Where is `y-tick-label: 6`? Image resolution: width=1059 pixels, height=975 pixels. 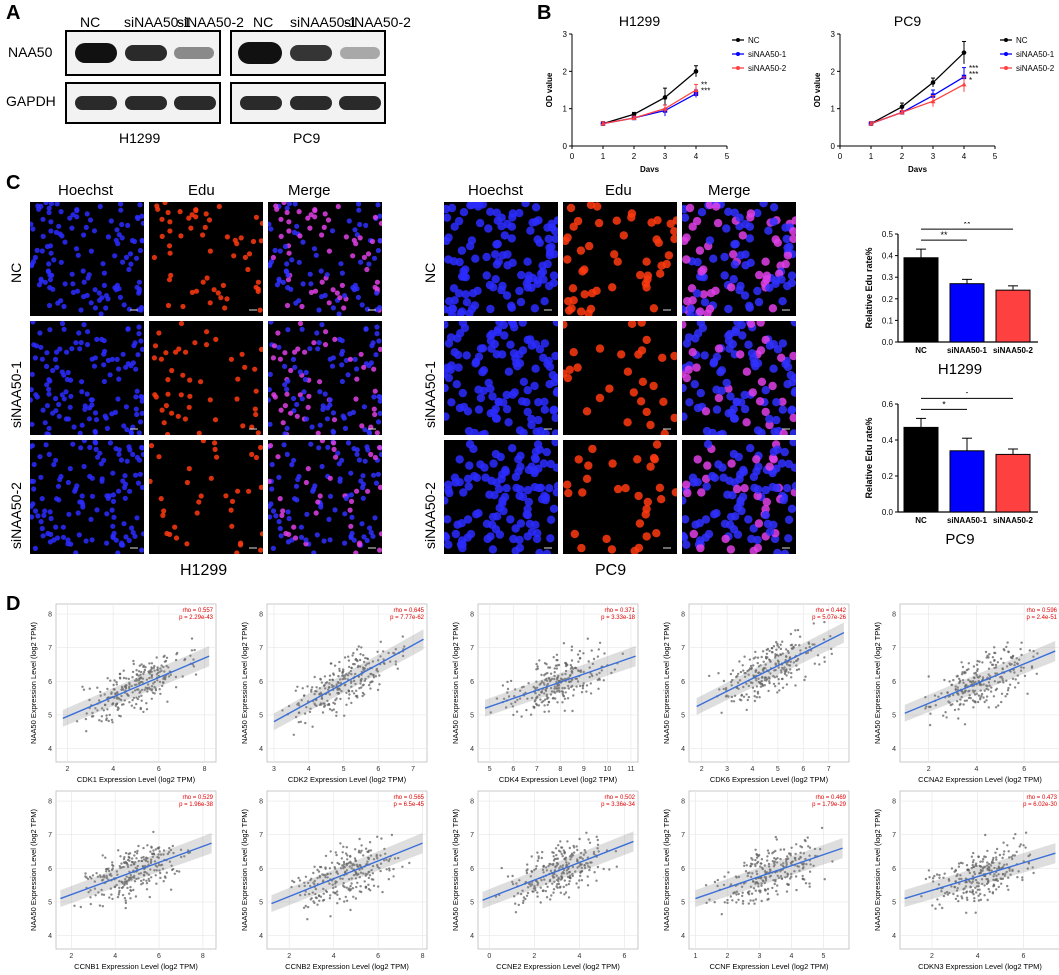 y-tick-label: 6 is located at coordinates (50, 682).